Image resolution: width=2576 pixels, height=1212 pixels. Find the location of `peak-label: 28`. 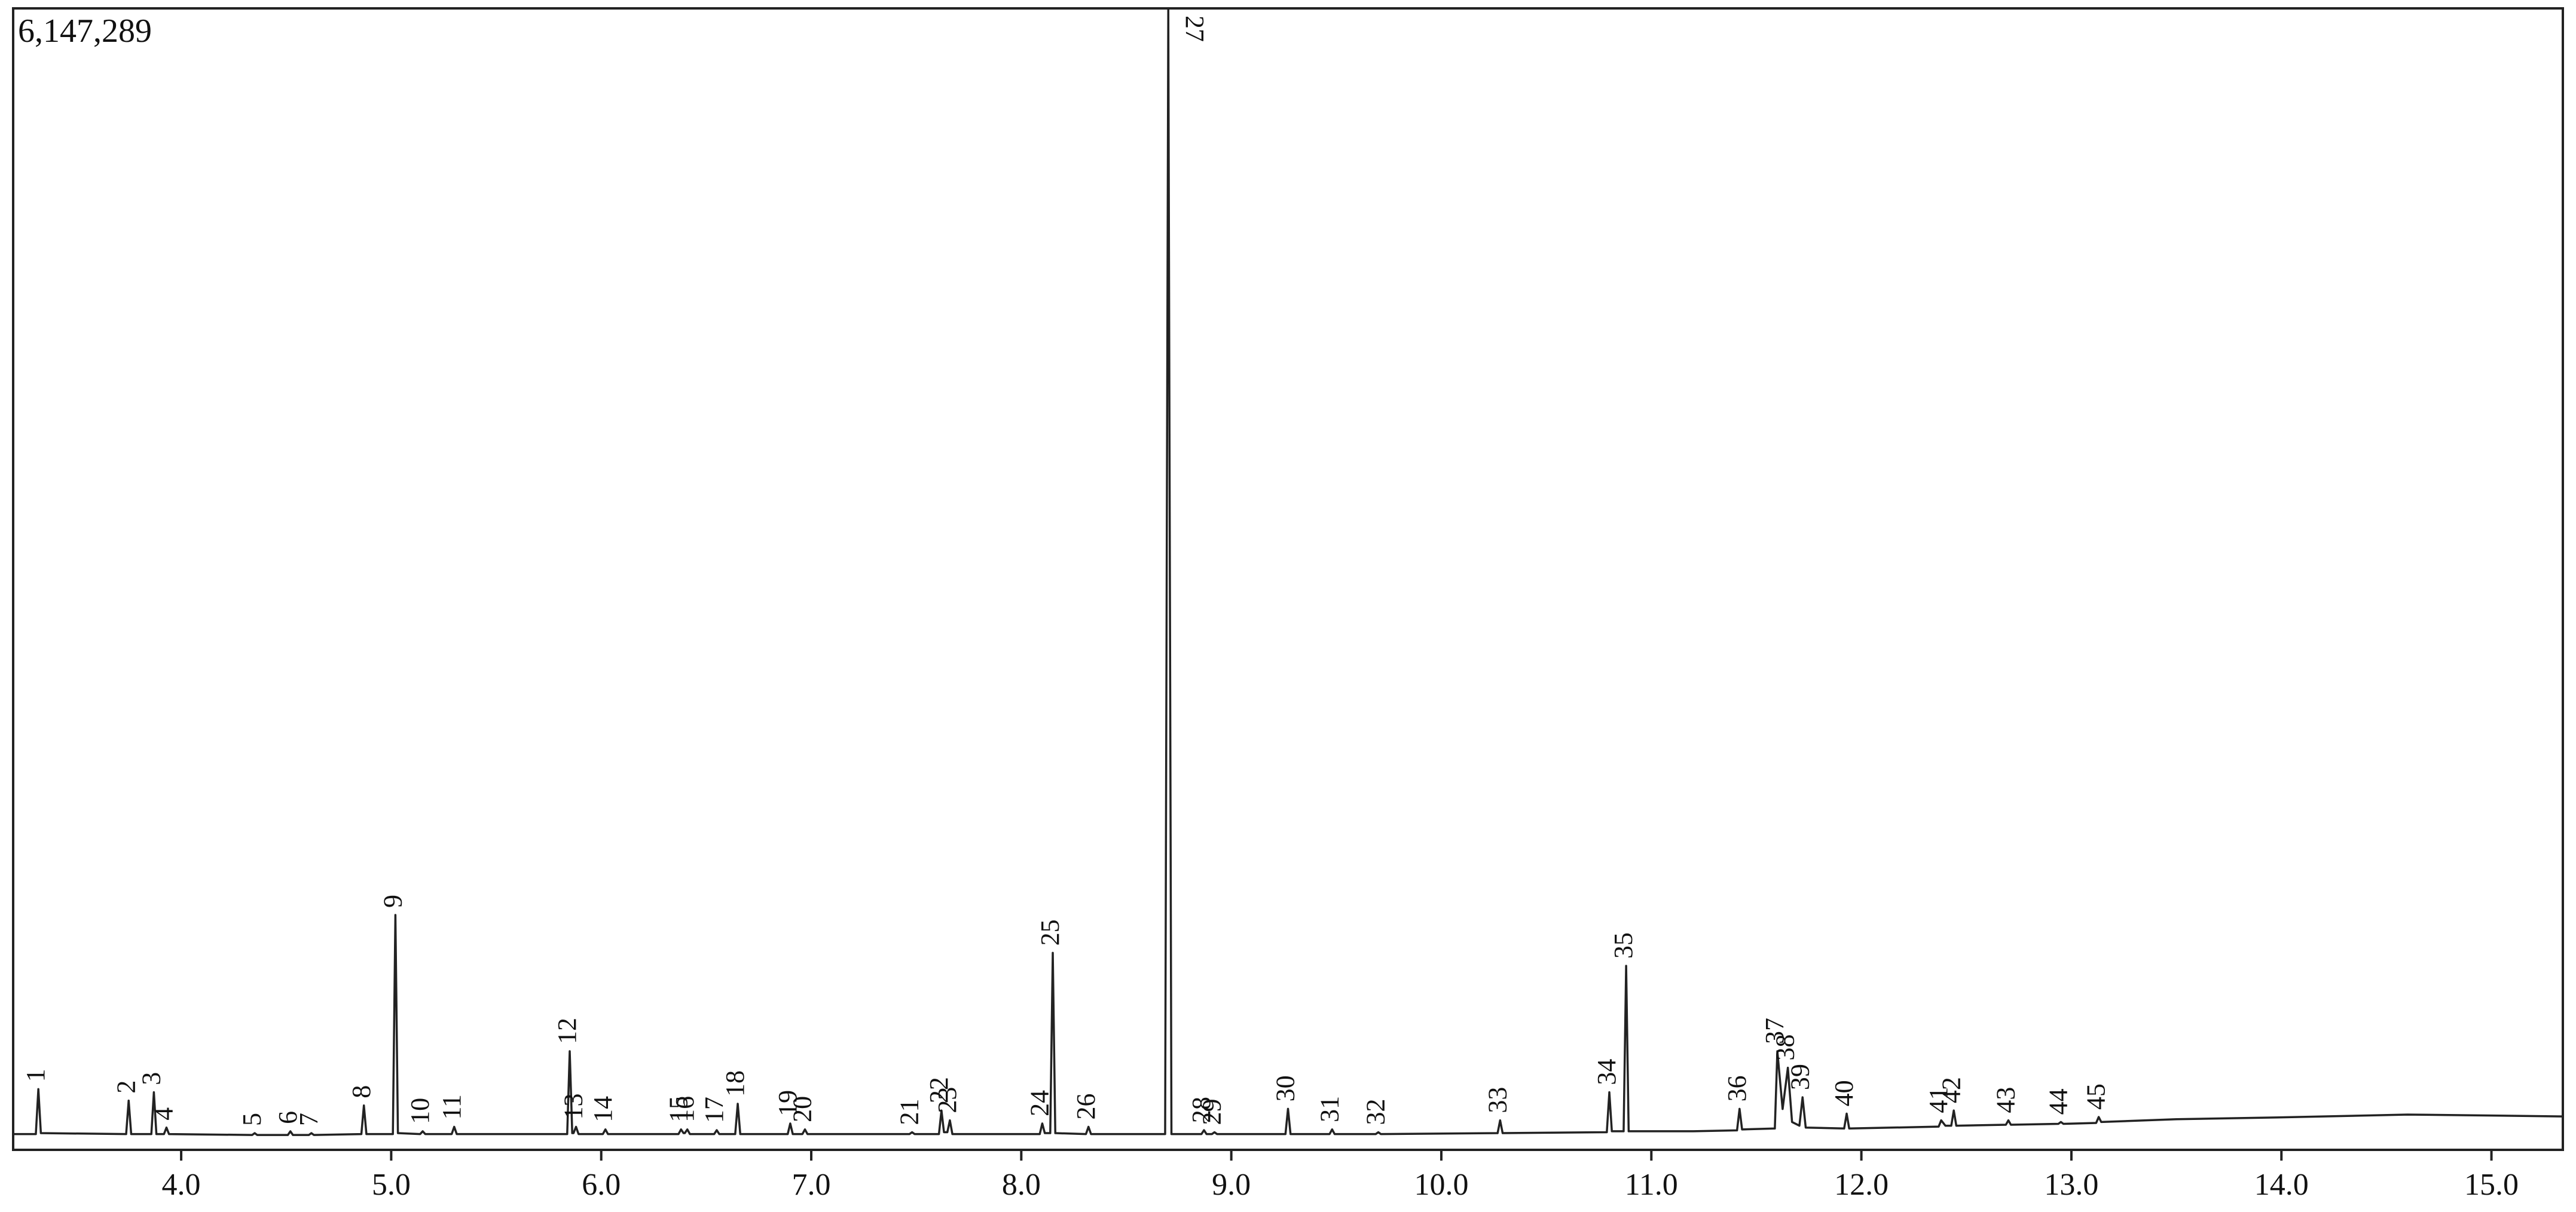

peak-label: 28 is located at coordinates (1201, 1110).